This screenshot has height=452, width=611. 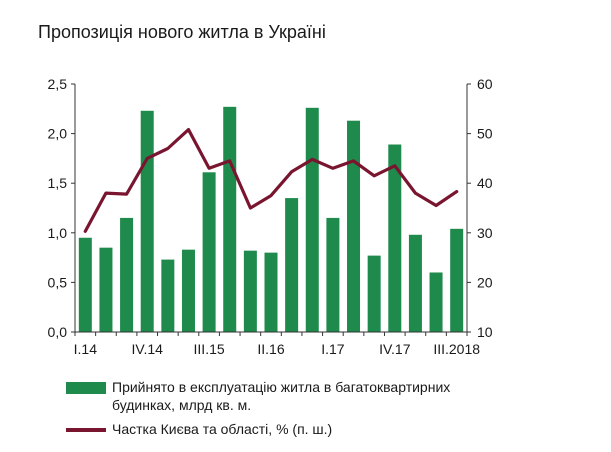 I want to click on left-tick-label: 2,5, so click(x=58, y=84).